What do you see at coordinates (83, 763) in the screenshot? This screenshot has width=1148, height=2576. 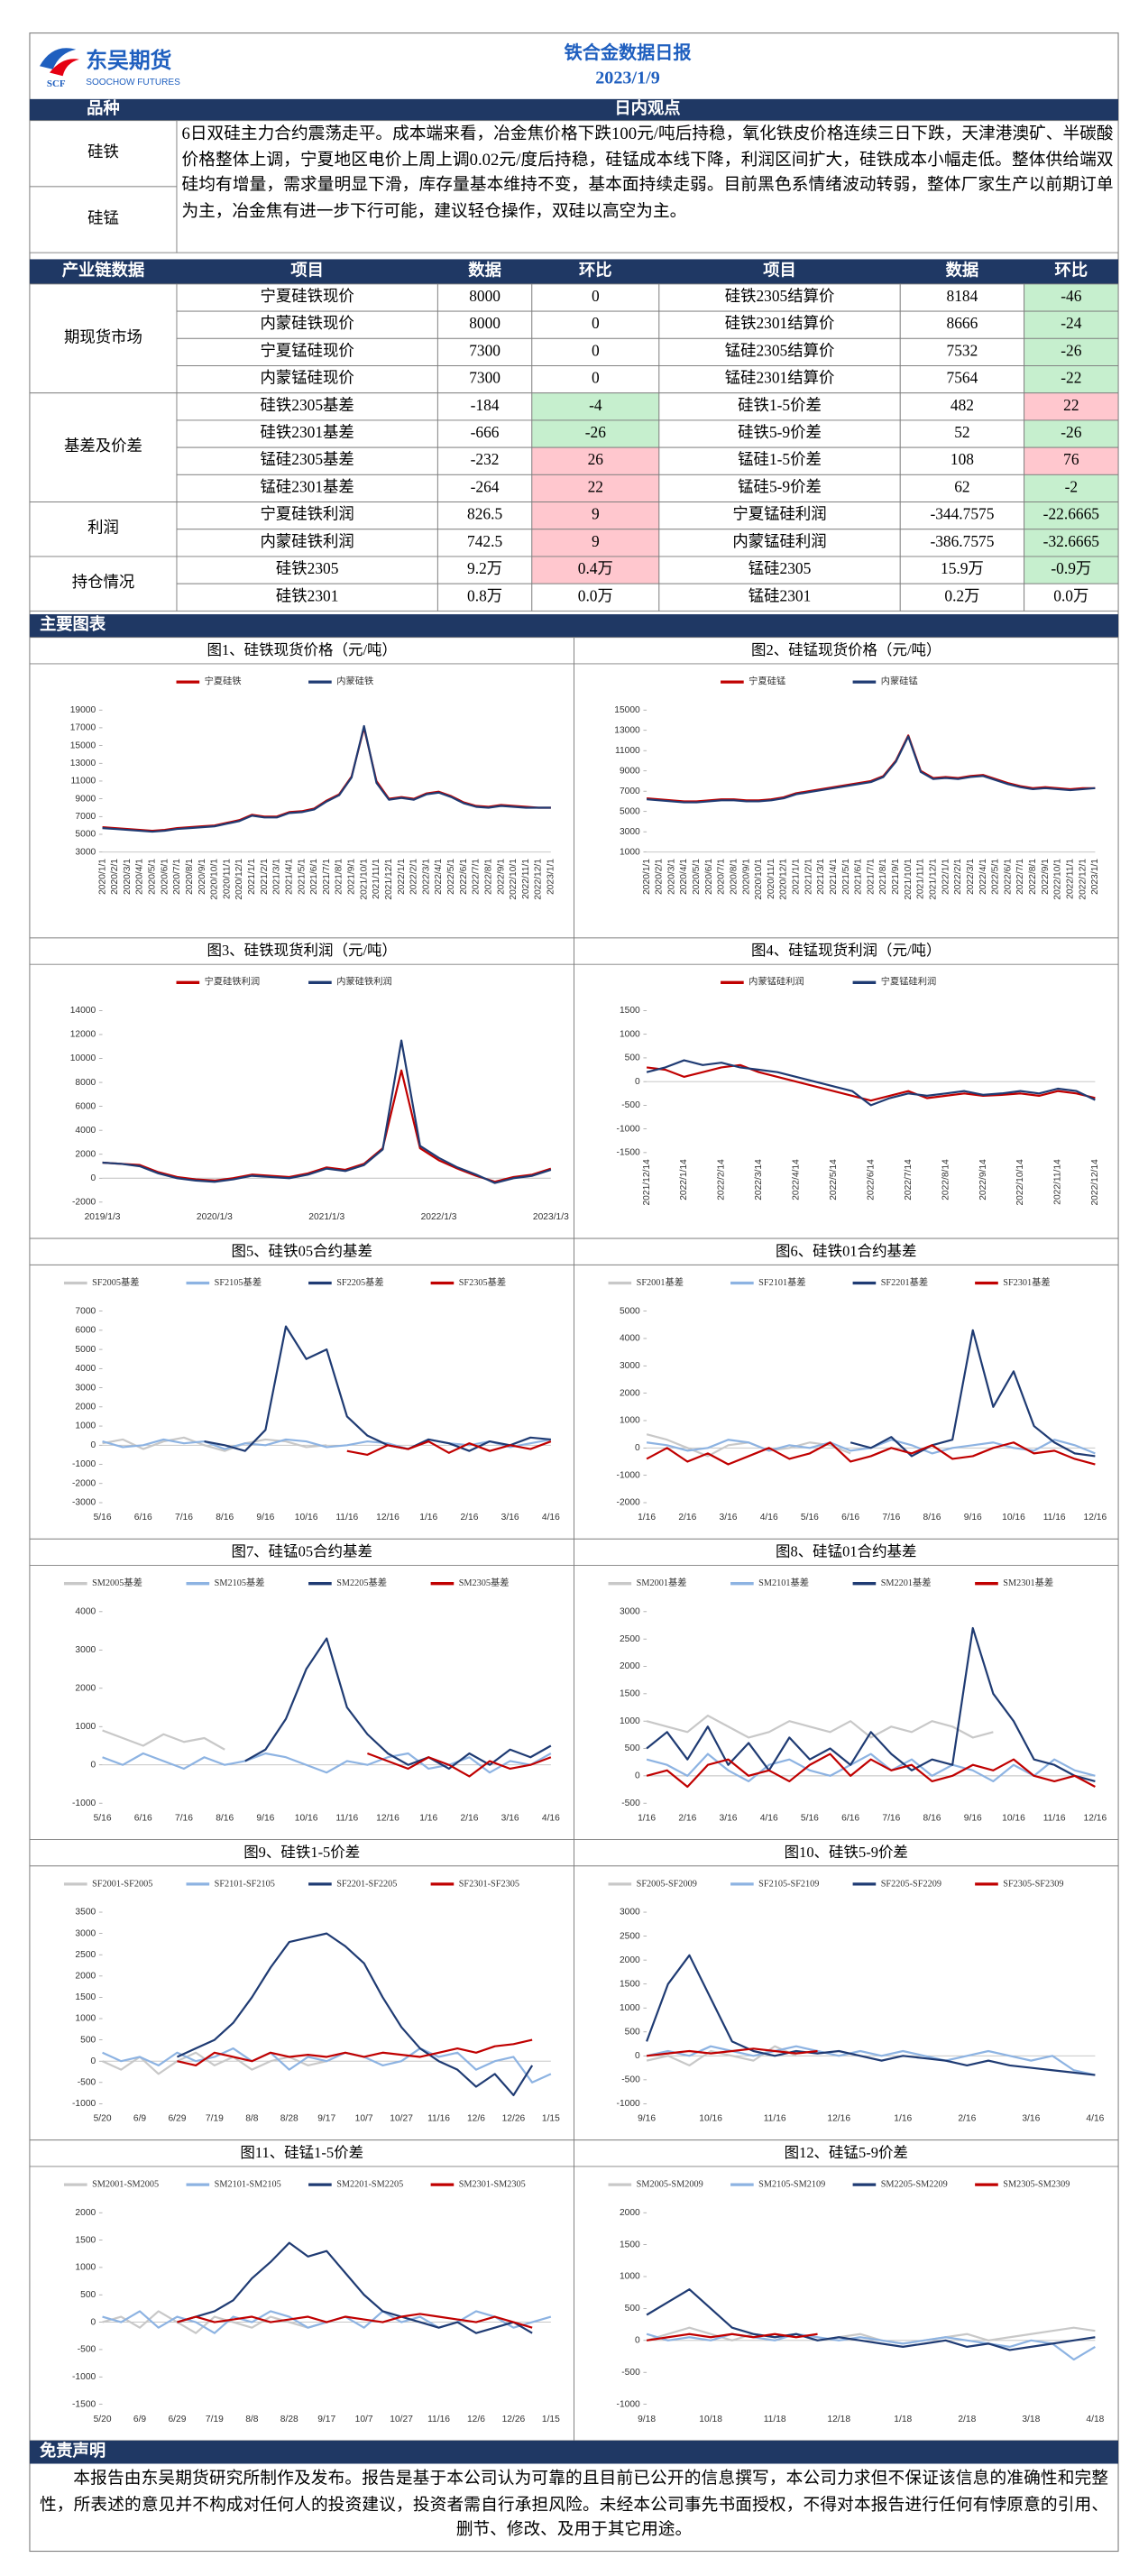 I see `y-tick-label: 13000` at bounding box center [83, 763].